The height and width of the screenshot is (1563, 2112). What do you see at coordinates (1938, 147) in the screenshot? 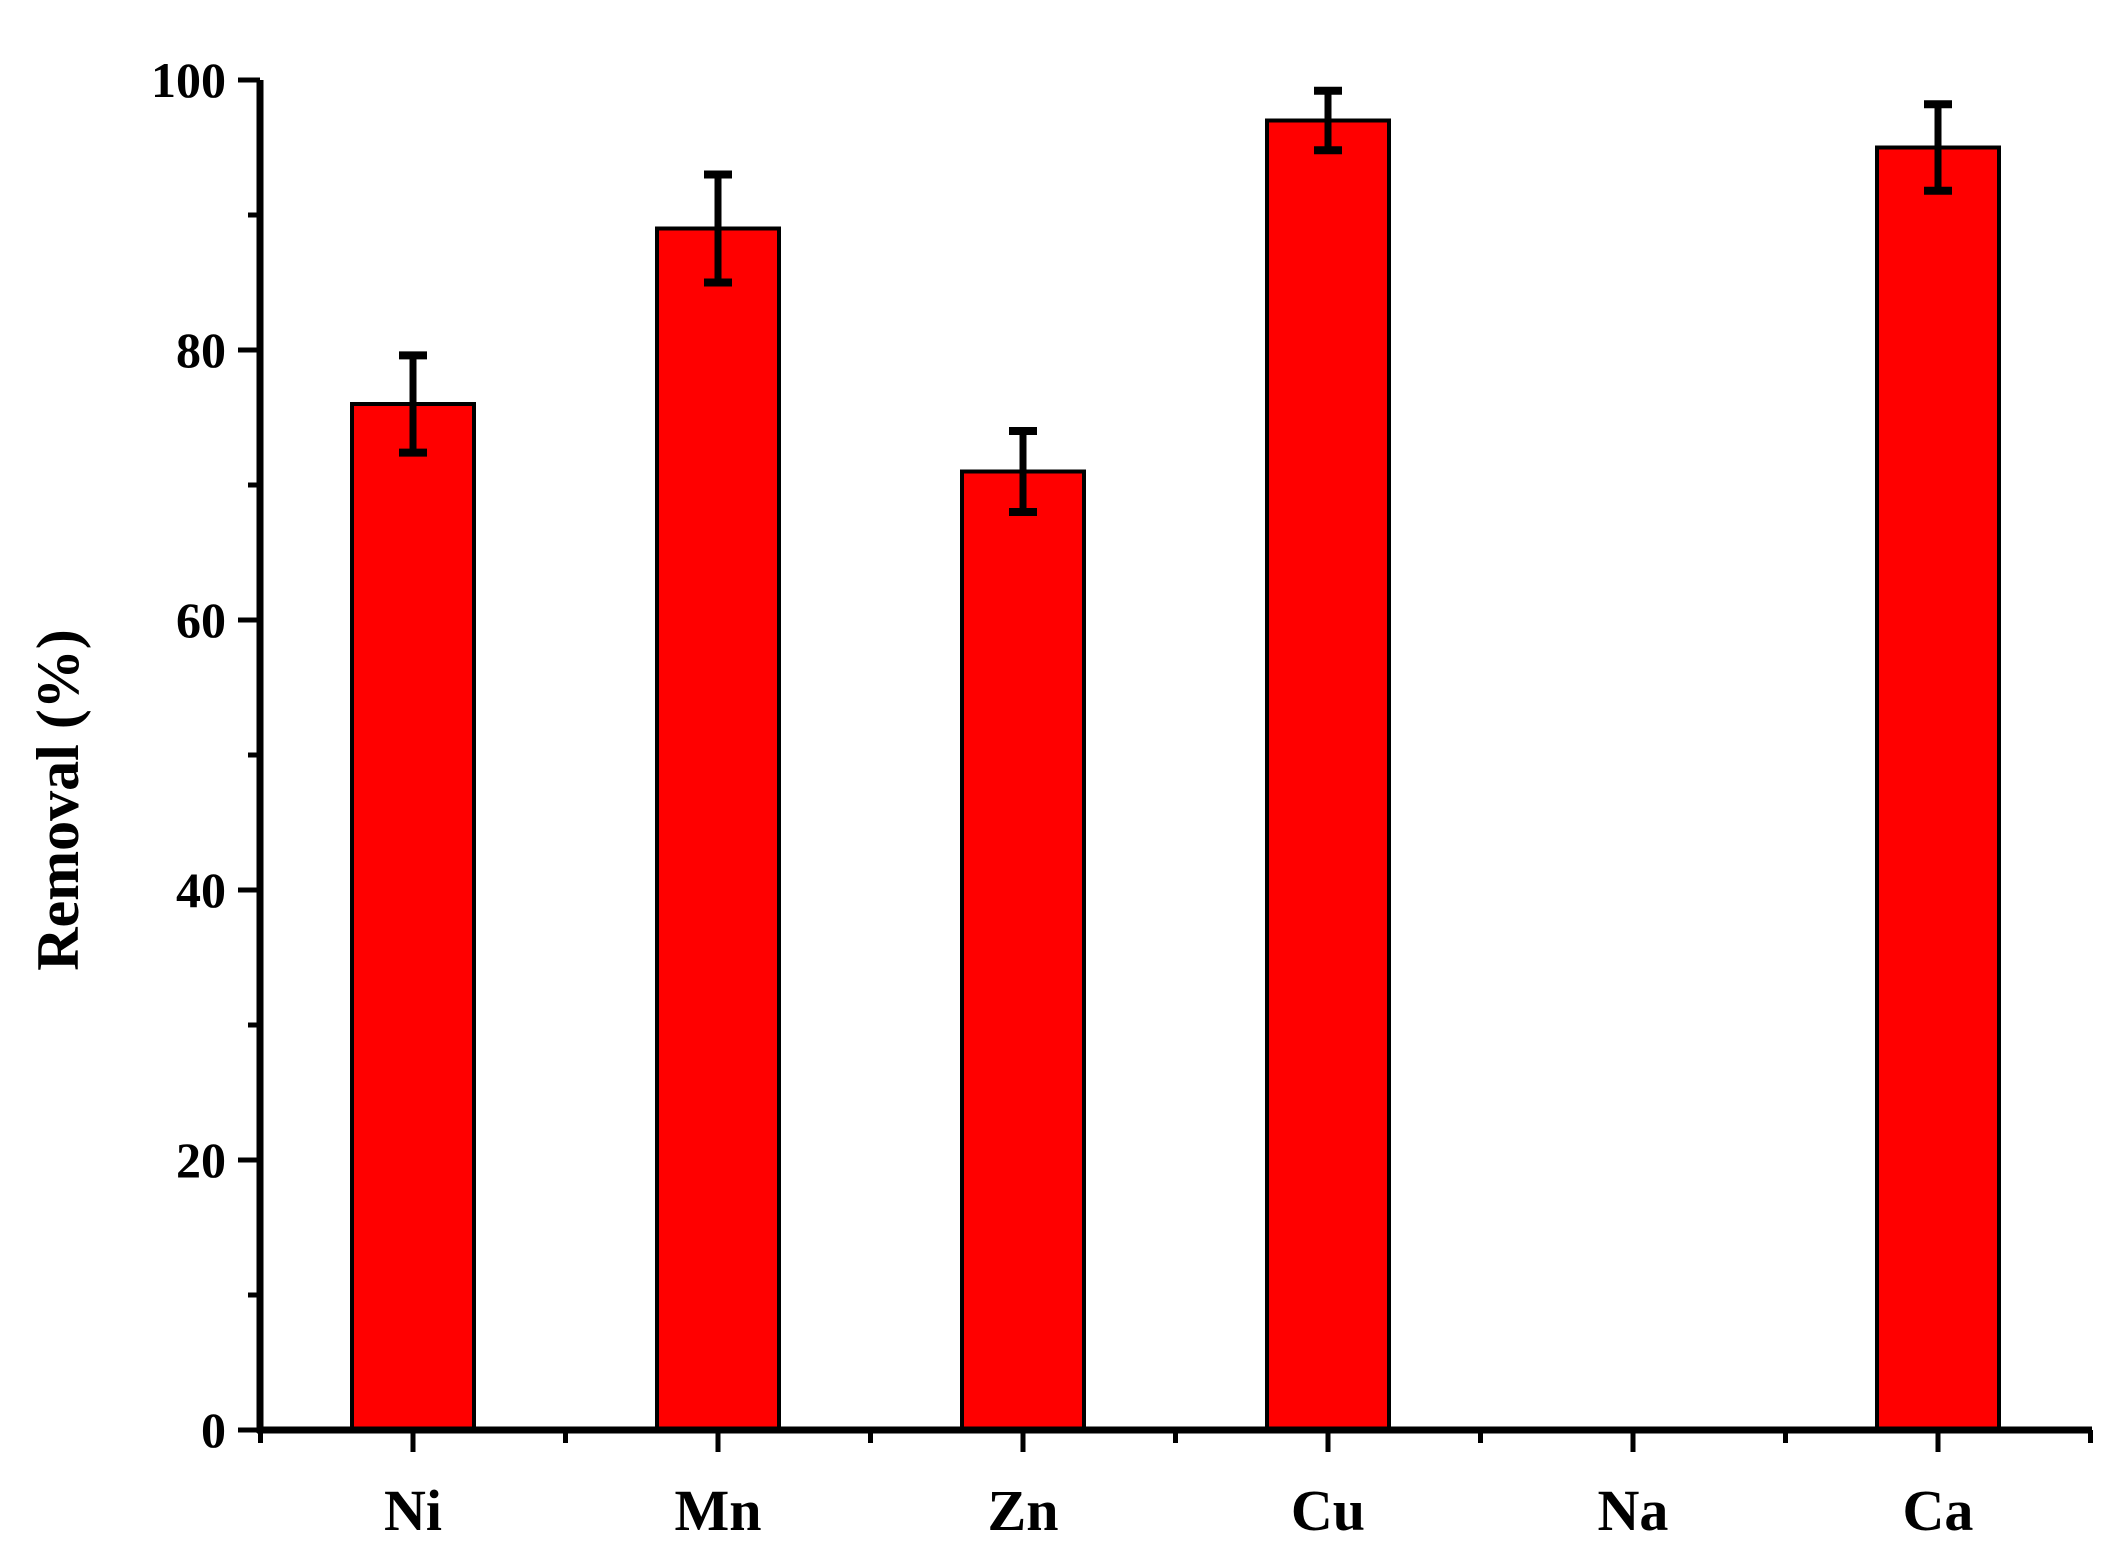
I see `error-bar-ca` at bounding box center [1938, 147].